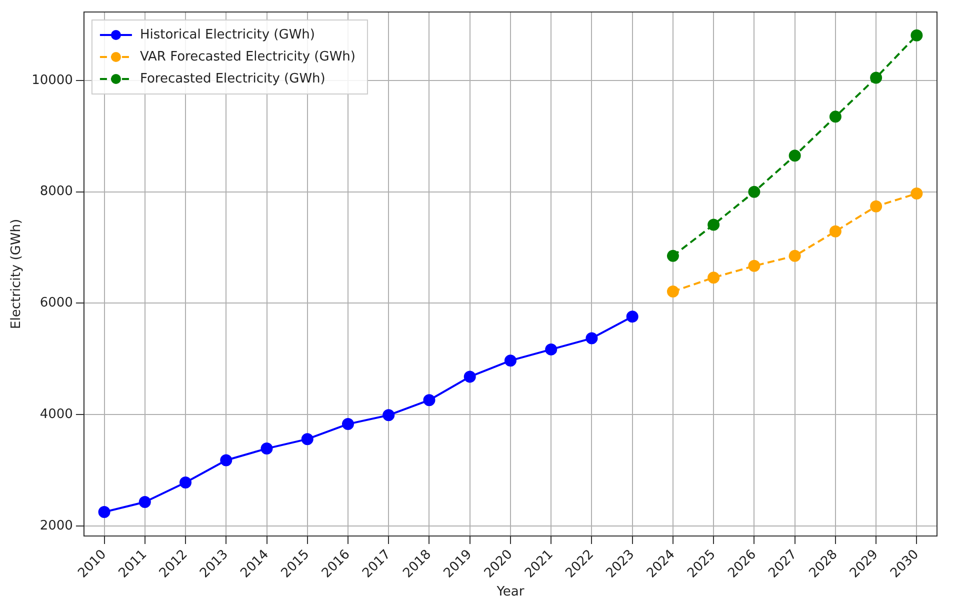 The image size is (957, 600). Describe the element at coordinates (510, 592) in the screenshot. I see `x-axis-title: Year` at that location.